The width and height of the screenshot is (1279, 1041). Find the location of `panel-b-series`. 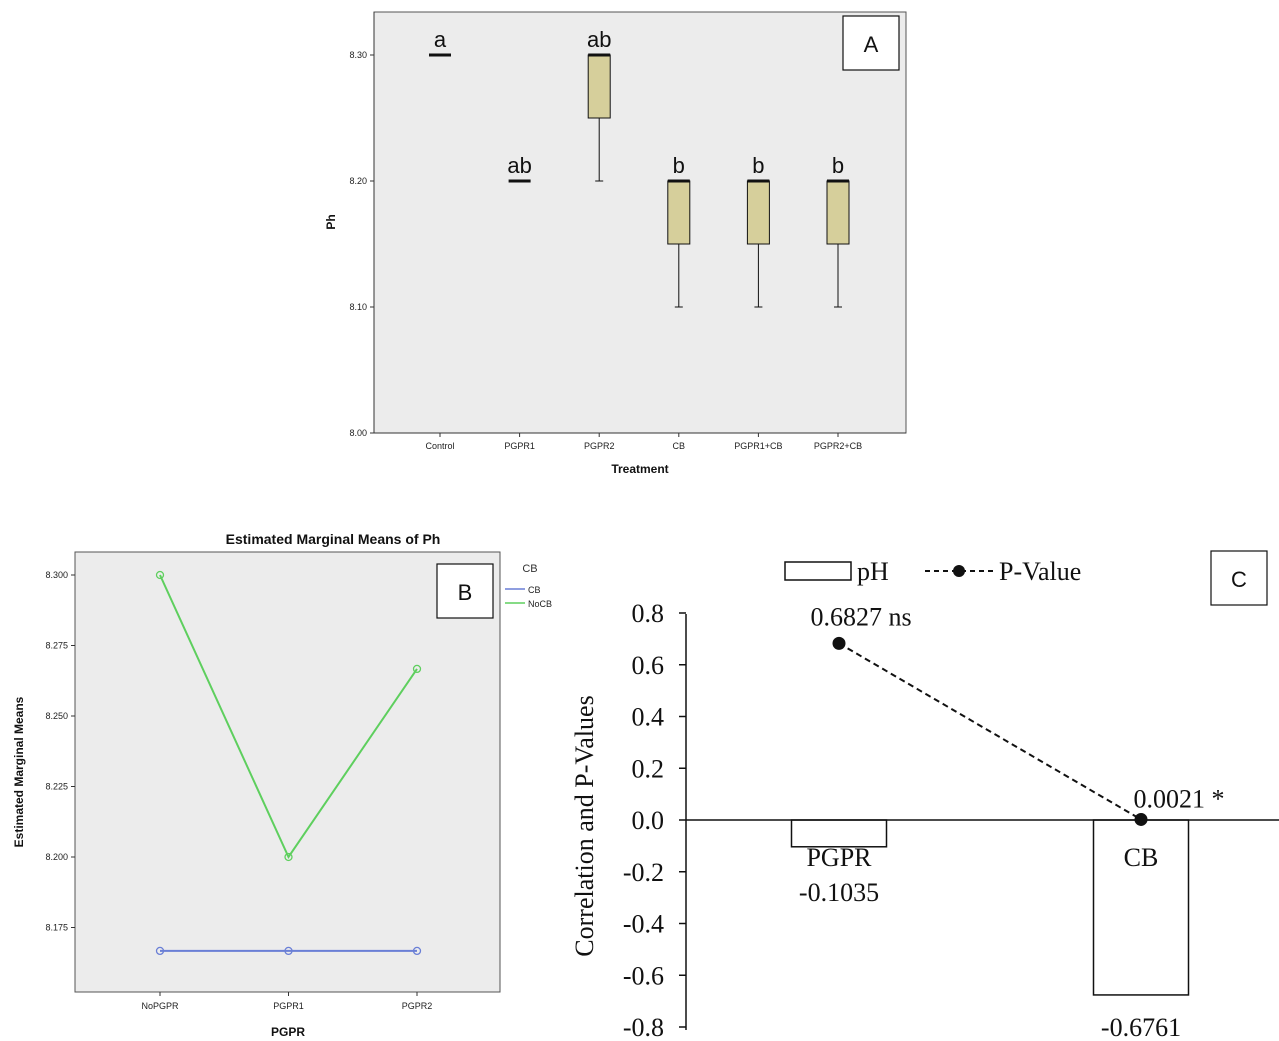

panel-b-series is located at coordinates (288, 763).